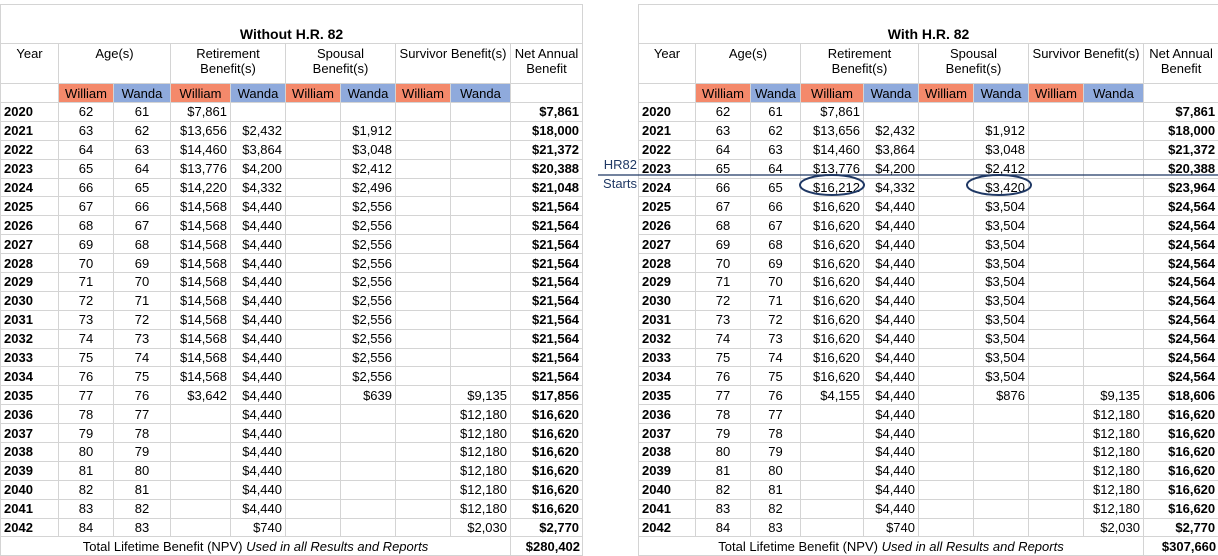 This screenshot has width=1218, height=556. I want to click on cell: $14,220, so click(201, 187).